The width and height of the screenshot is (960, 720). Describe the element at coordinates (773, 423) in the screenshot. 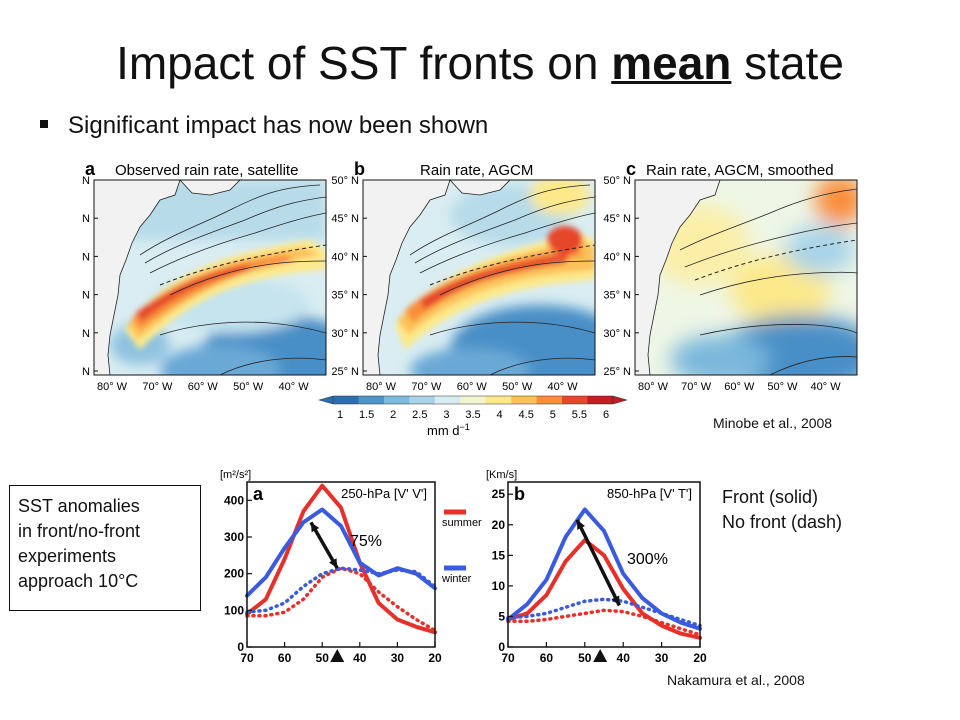

I see `minobe-credit: Minobe et al., 2008` at that location.